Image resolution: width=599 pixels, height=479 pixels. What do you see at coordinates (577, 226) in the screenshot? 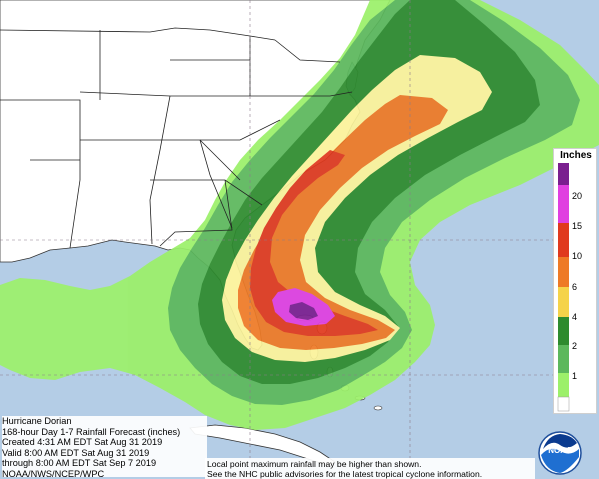
I see `legend-tick-15: 15` at bounding box center [577, 226].